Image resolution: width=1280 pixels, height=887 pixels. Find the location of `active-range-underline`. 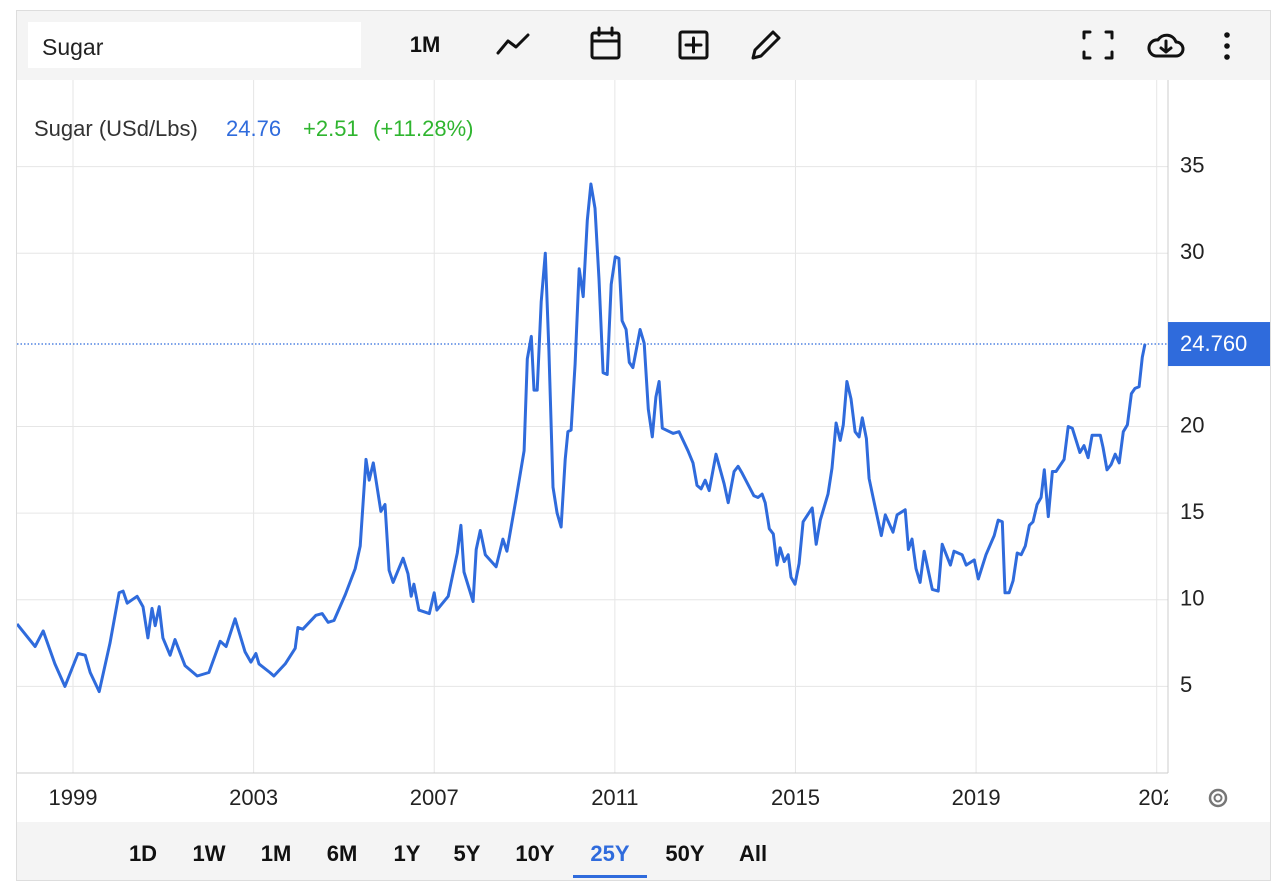

active-range-underline is located at coordinates (610, 876).